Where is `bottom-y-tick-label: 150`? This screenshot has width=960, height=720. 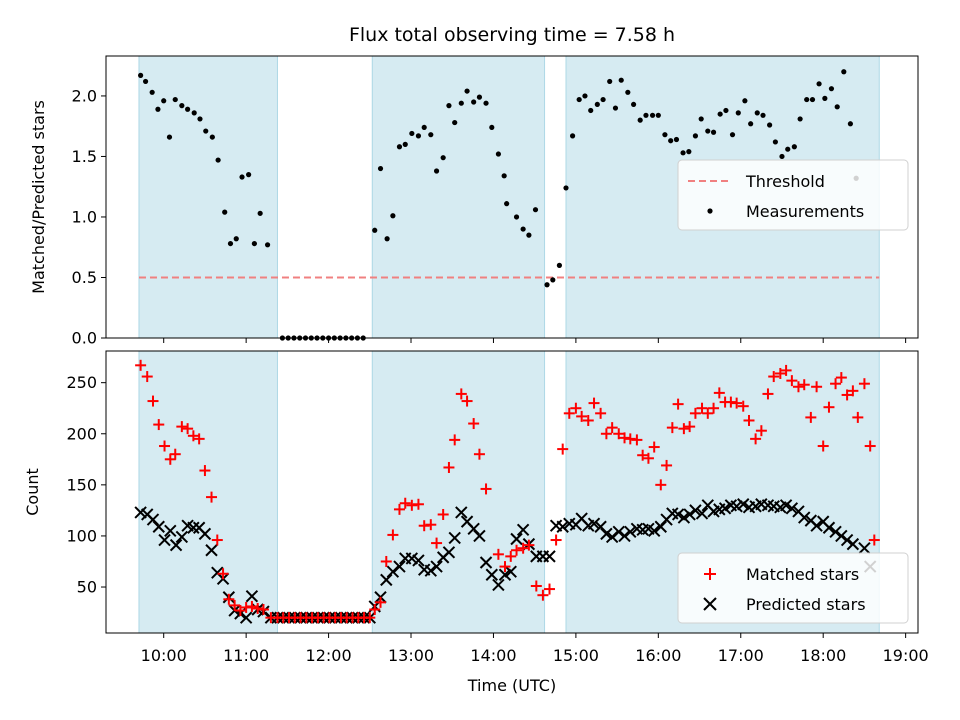 bottom-y-tick-label: 150 is located at coordinates (81, 484).